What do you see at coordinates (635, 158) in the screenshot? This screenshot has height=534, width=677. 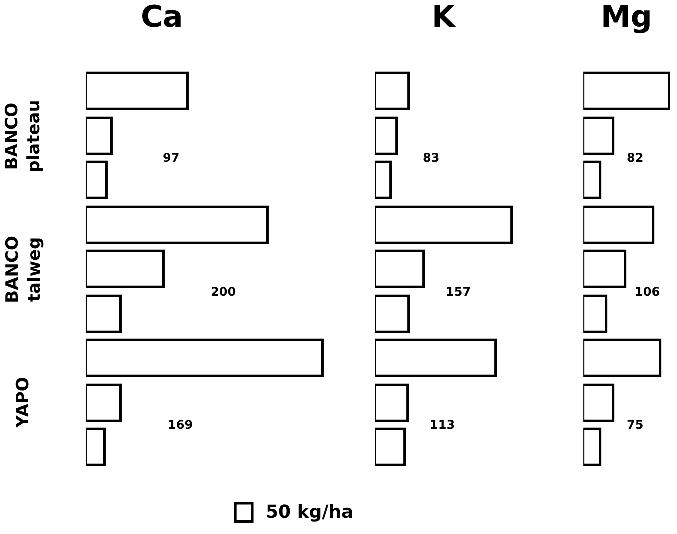 I see `annotation: 82` at bounding box center [635, 158].